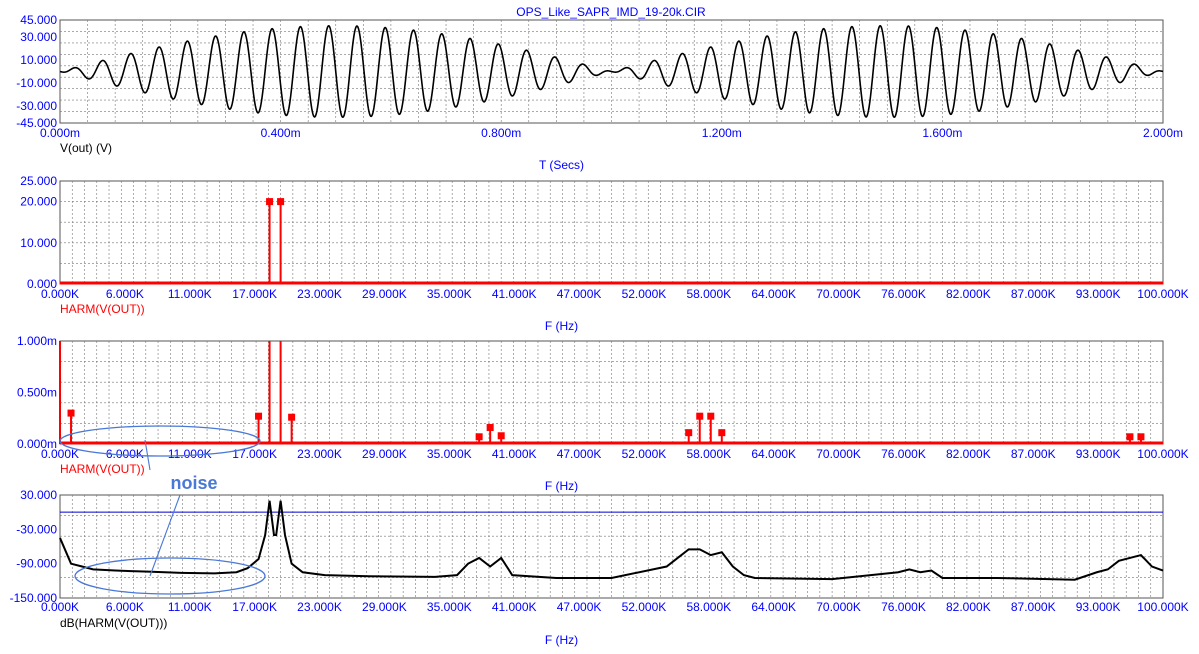  I want to click on x-tick-label: 0.000m, so click(60, 133).